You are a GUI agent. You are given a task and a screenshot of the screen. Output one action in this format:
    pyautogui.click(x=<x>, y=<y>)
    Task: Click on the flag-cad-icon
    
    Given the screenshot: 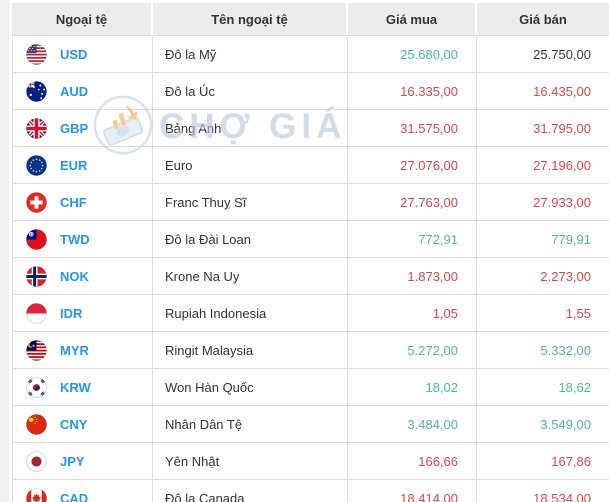 What is the action you would take?
    pyautogui.click(x=36, y=494)
    